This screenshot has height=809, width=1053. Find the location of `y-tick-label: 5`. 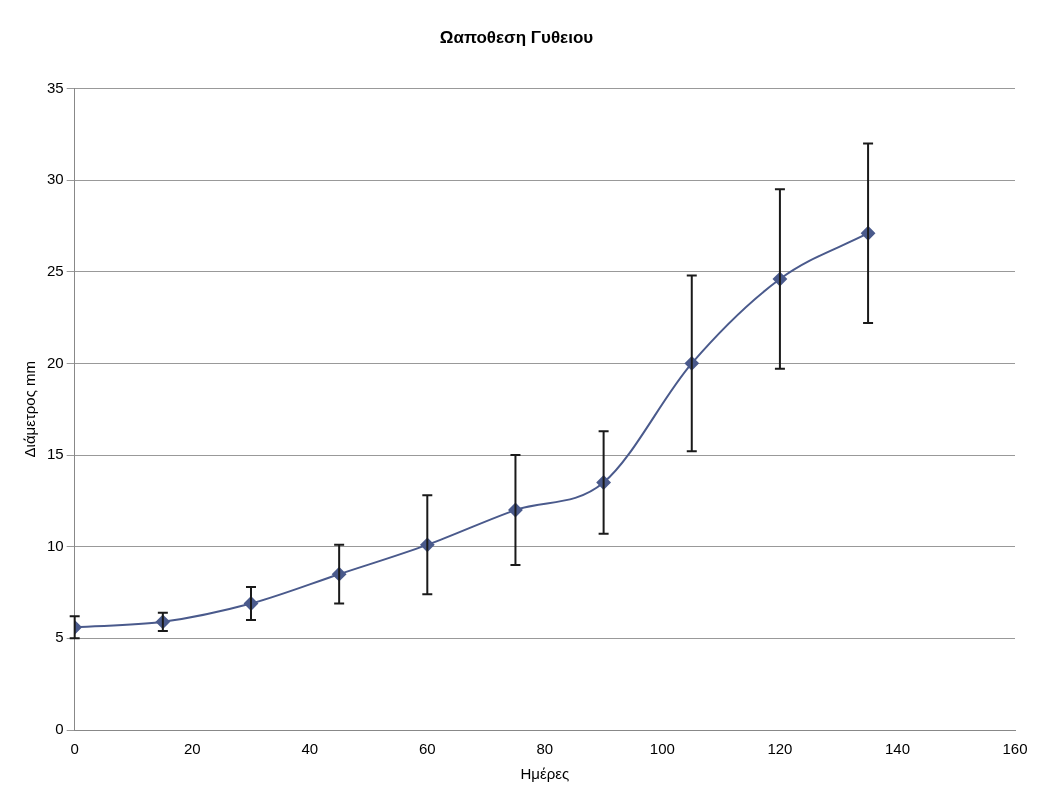

y-tick-label: 5 is located at coordinates (59, 637).